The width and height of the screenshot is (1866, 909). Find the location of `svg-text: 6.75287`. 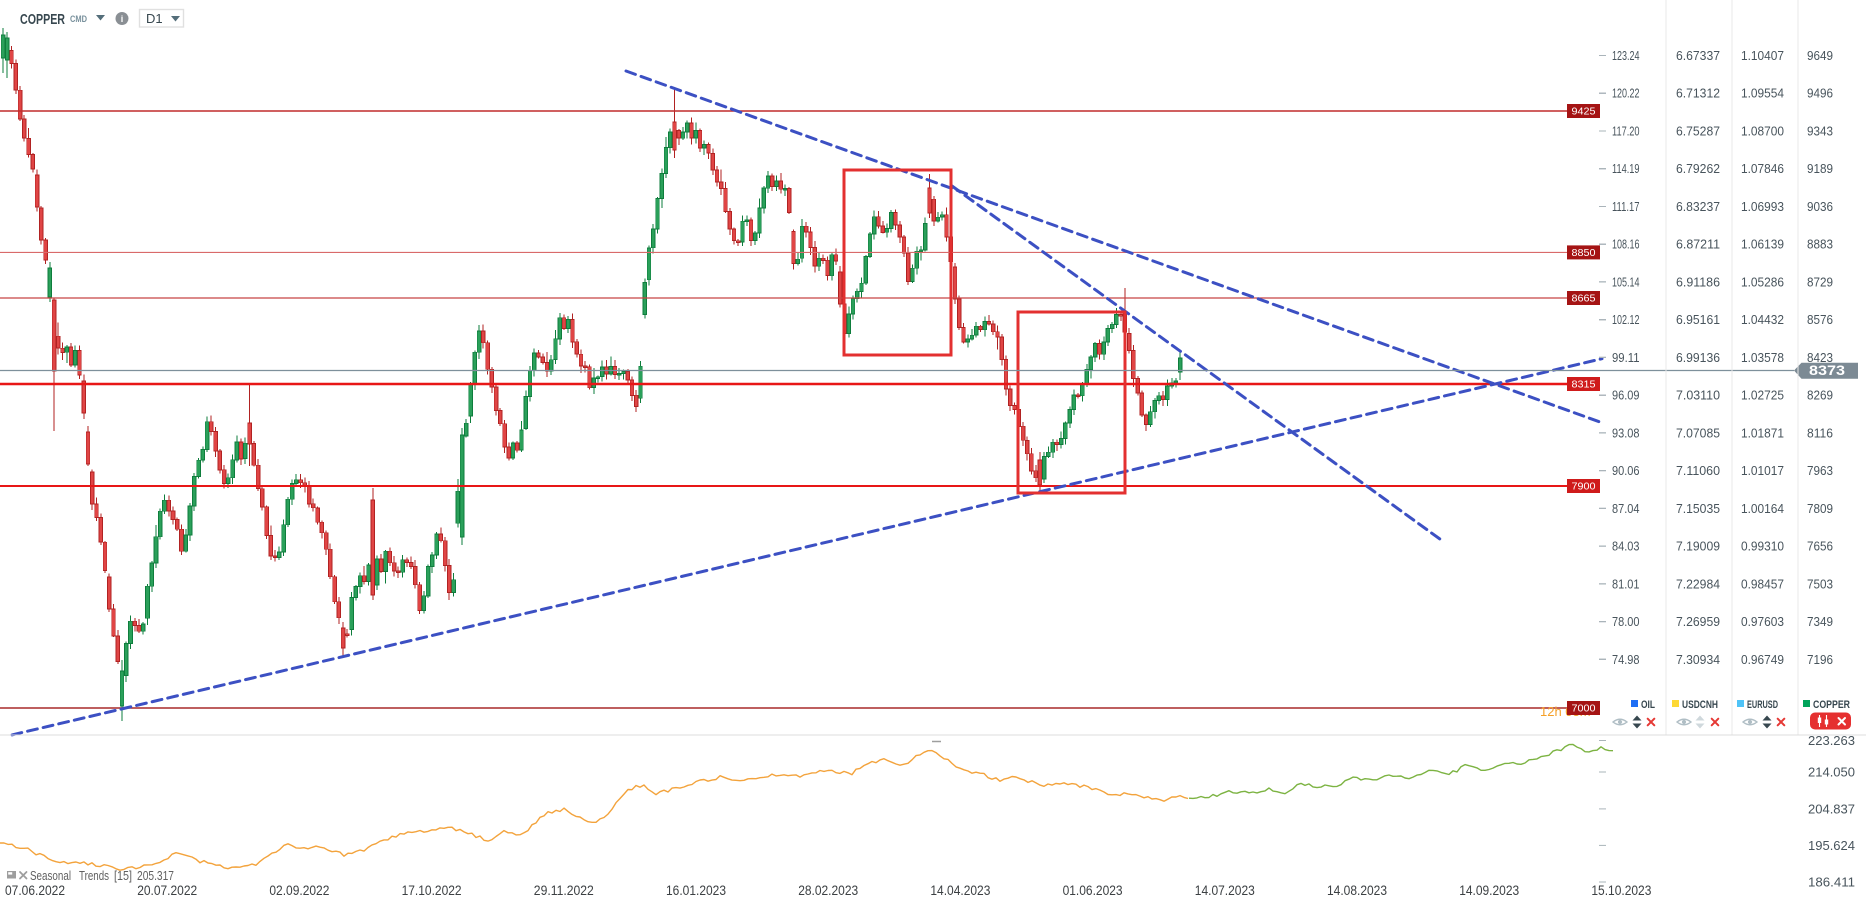

svg-text: 6.75287 is located at coordinates (1698, 131).